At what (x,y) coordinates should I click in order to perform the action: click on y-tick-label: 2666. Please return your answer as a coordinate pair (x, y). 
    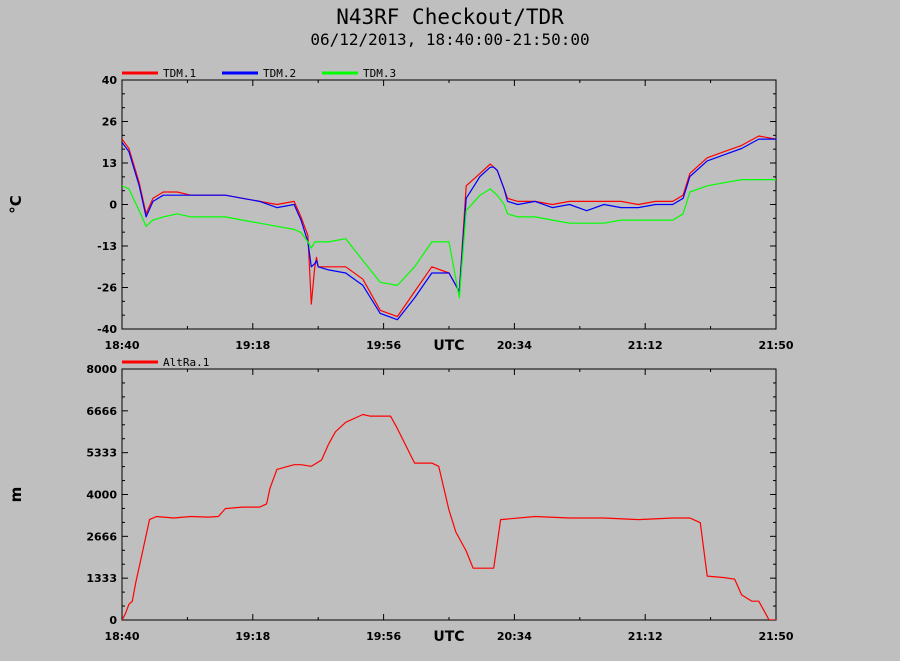
    Looking at the image, I should click on (101, 536).